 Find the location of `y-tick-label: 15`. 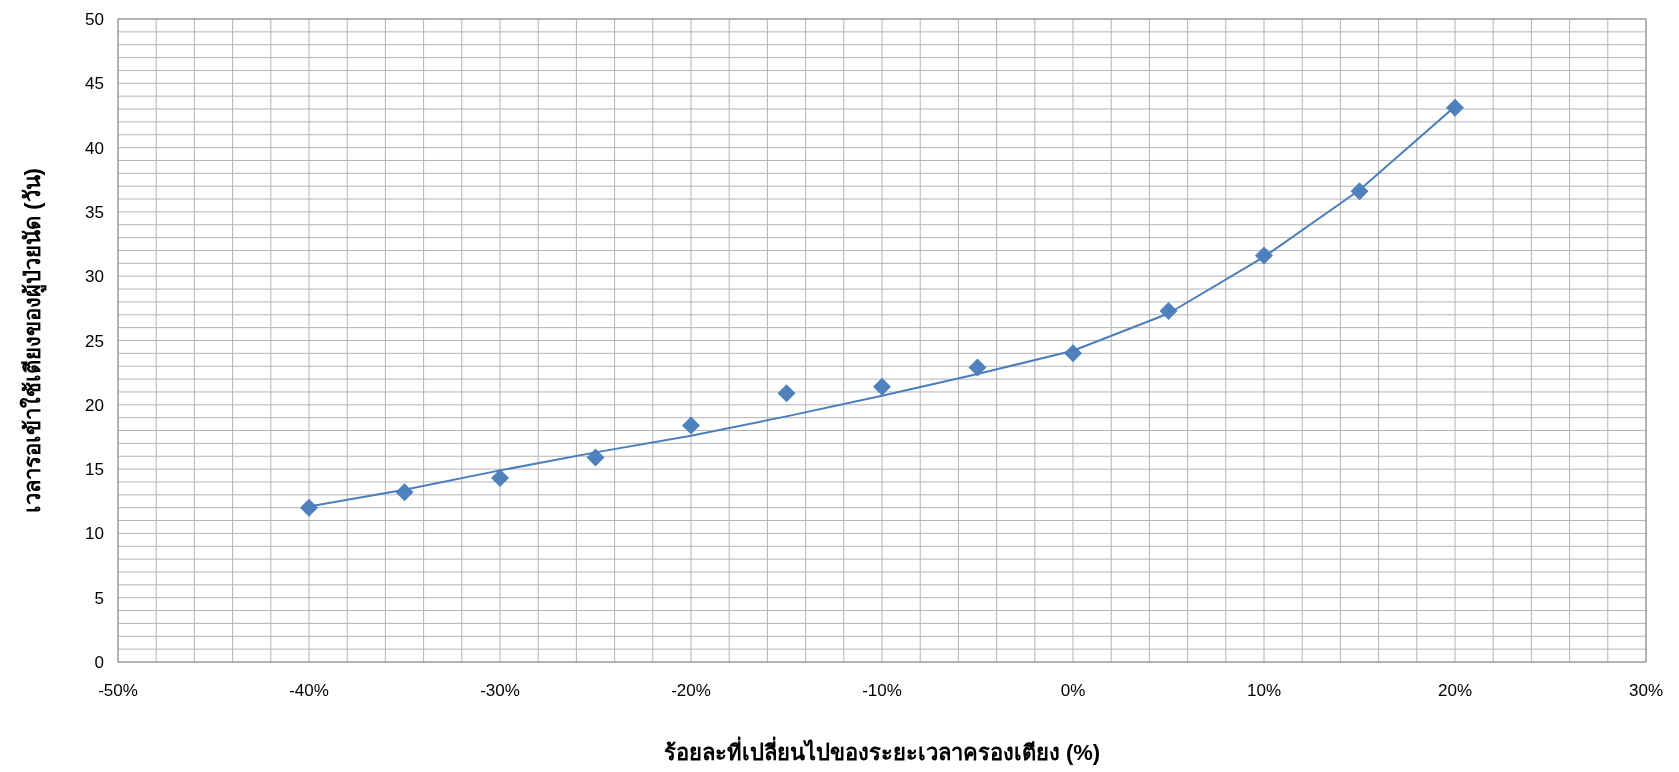

y-tick-label: 15 is located at coordinates (94, 470).